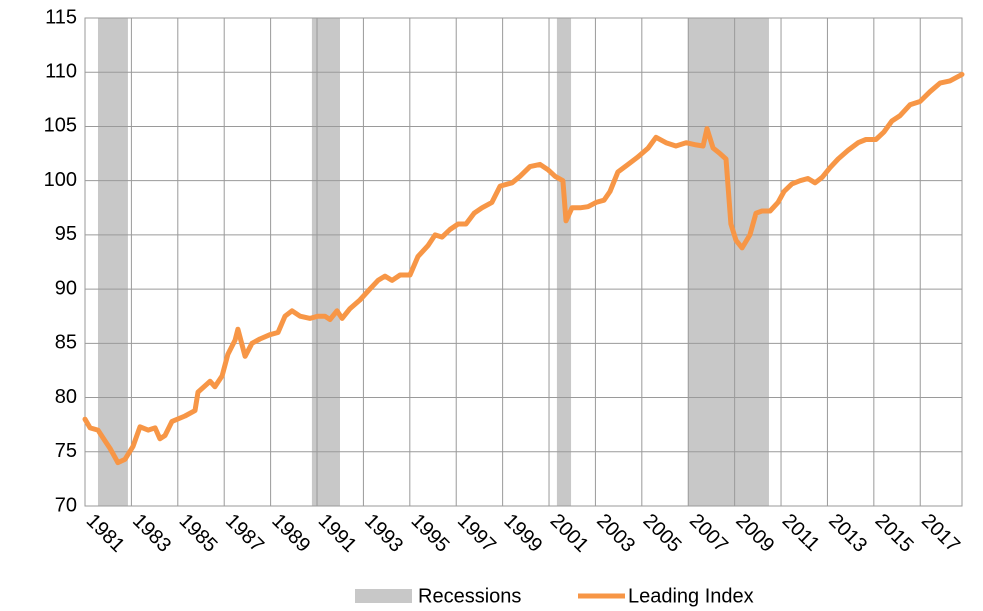 This screenshot has width=983, height=611. Describe the element at coordinates (66, 234) in the screenshot. I see `y-tick-label: 95` at that location.